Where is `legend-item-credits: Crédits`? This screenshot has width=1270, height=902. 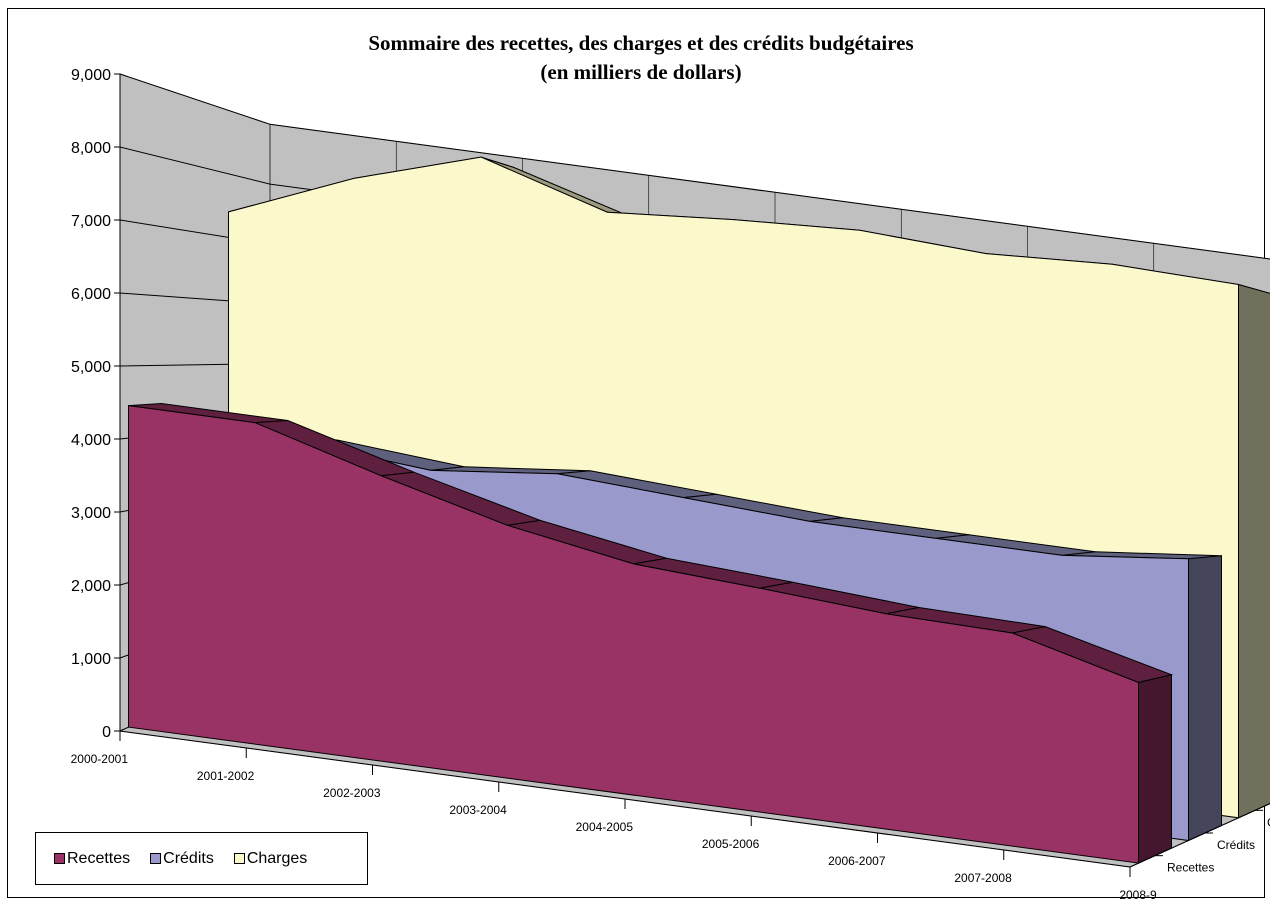
legend-item-credits: Crédits is located at coordinates (182, 859).